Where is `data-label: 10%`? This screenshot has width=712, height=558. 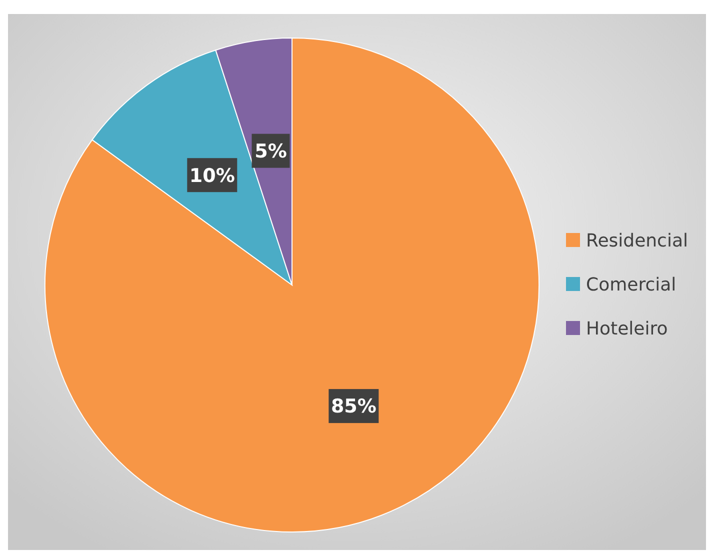
data-label: 10% is located at coordinates (212, 175).